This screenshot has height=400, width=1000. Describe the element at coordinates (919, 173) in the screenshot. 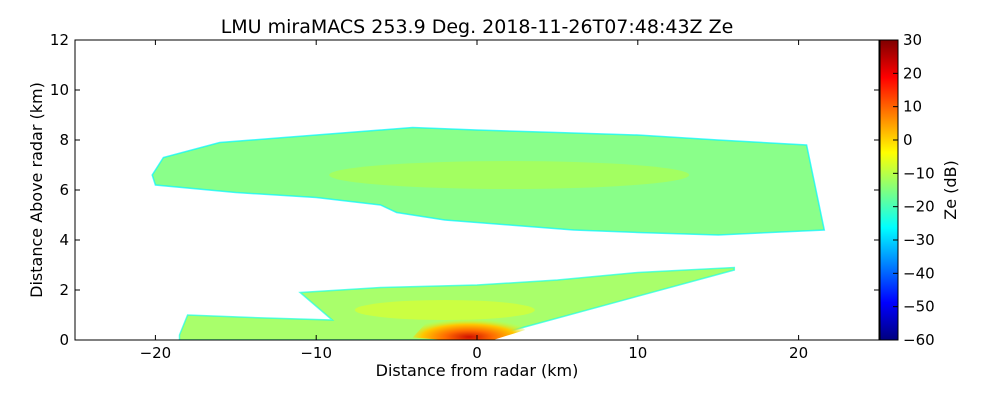

I see `colorbar-tick-label: −10` at that location.